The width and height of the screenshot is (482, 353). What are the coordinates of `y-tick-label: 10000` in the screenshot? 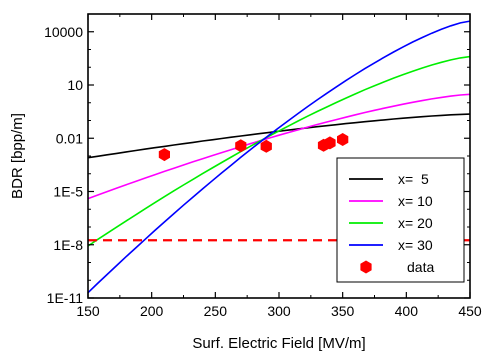 It's located at (63, 32).